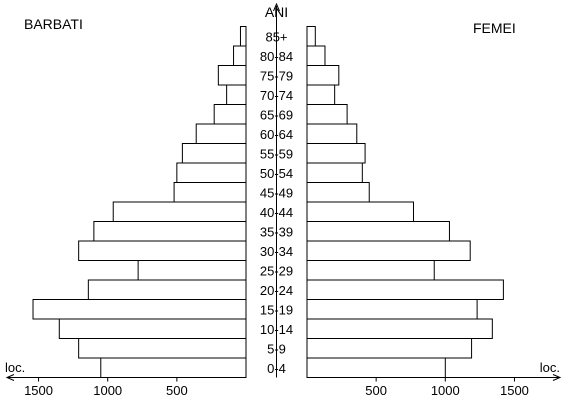 The height and width of the screenshot is (407, 567). I want to click on tick-label-right: 500, so click(376, 390).